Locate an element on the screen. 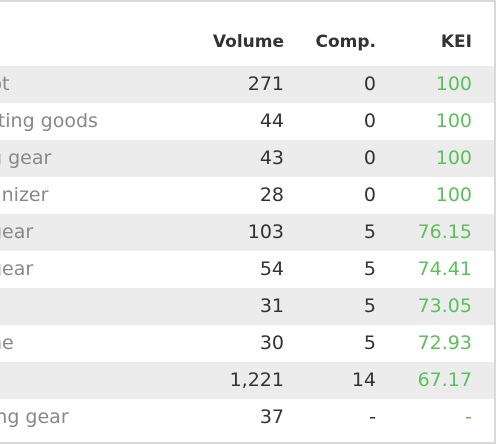 Image resolution: width=498 pixels, height=444 pixels. keyword-cell: ne is located at coordinates (7, 343).